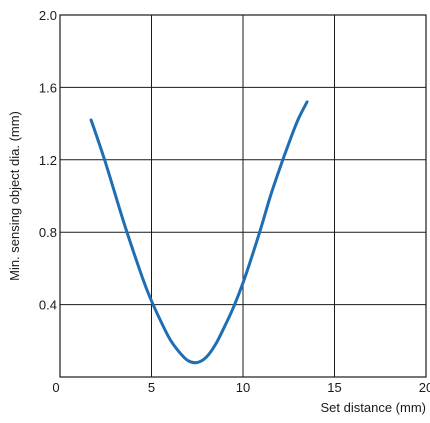 This screenshot has width=430, height=423. What do you see at coordinates (55, 387) in the screenshot?
I see `x-tick-label: 0` at bounding box center [55, 387].